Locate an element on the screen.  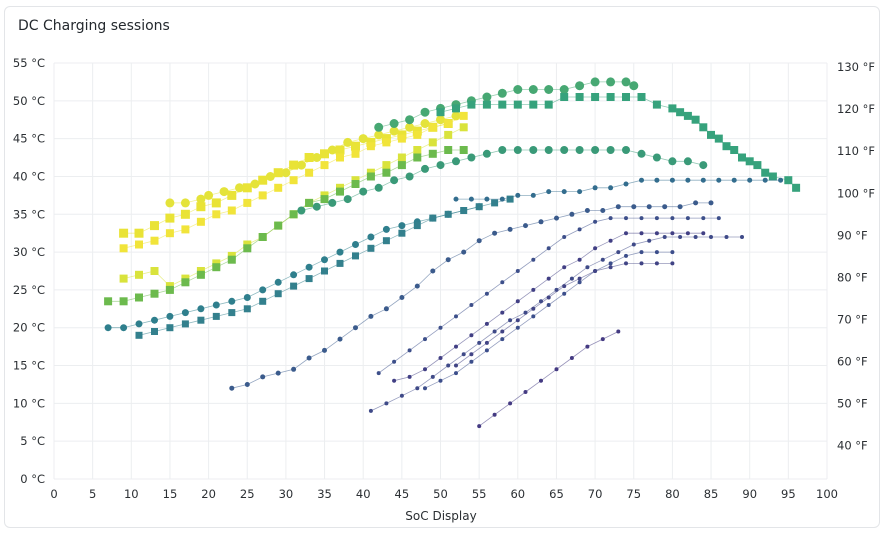
x-tick-label: 80 is located at coordinates (672, 494).